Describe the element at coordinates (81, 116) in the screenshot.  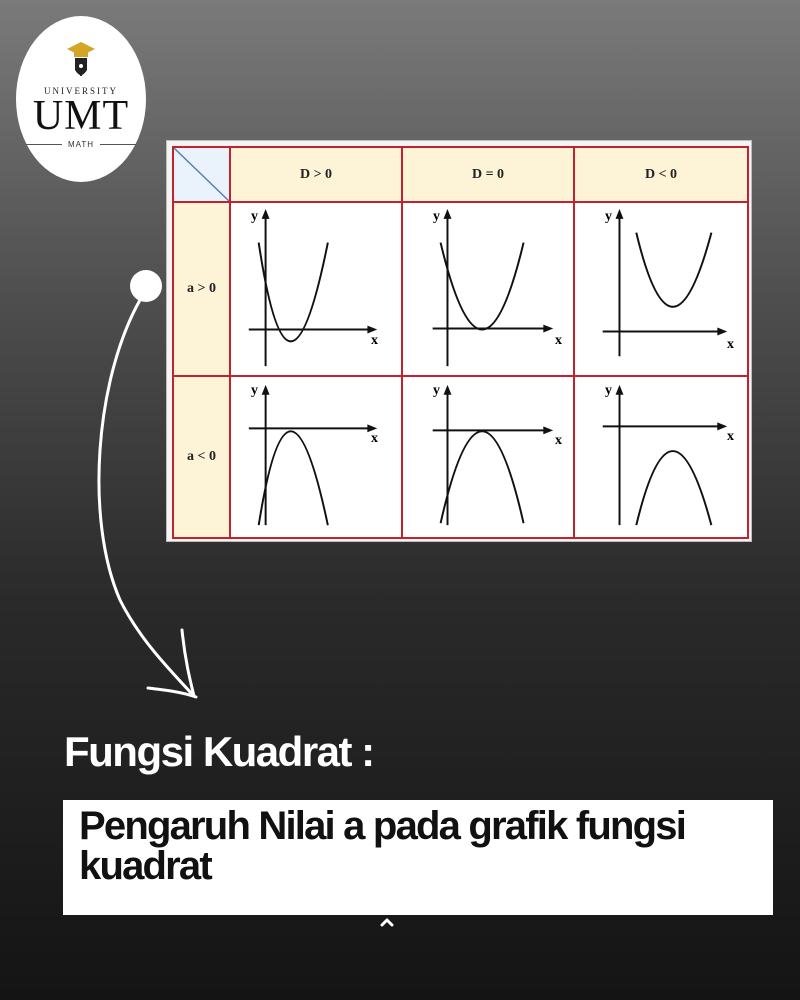
I see `logo-brand-text: UMT` at that location.